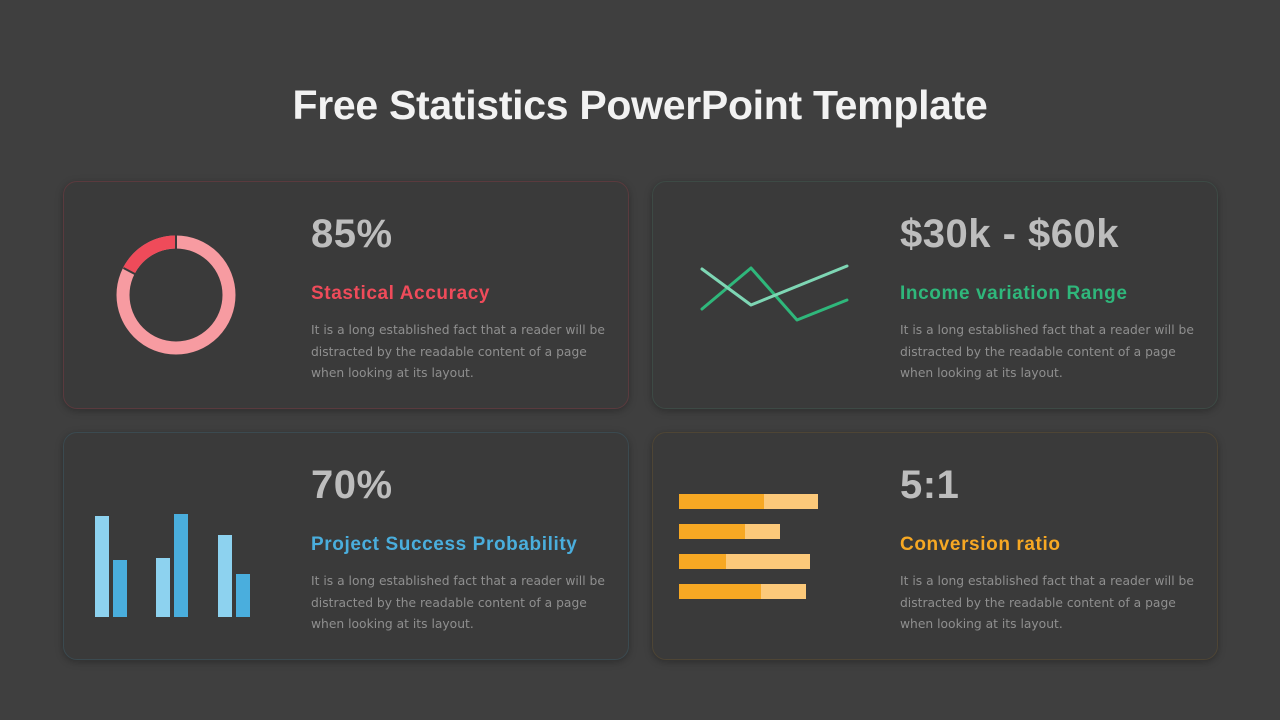 The image size is (1280, 720). Describe the element at coordinates (401, 293) in the screenshot. I see `stat-heading: Stastical Accuracy` at that location.